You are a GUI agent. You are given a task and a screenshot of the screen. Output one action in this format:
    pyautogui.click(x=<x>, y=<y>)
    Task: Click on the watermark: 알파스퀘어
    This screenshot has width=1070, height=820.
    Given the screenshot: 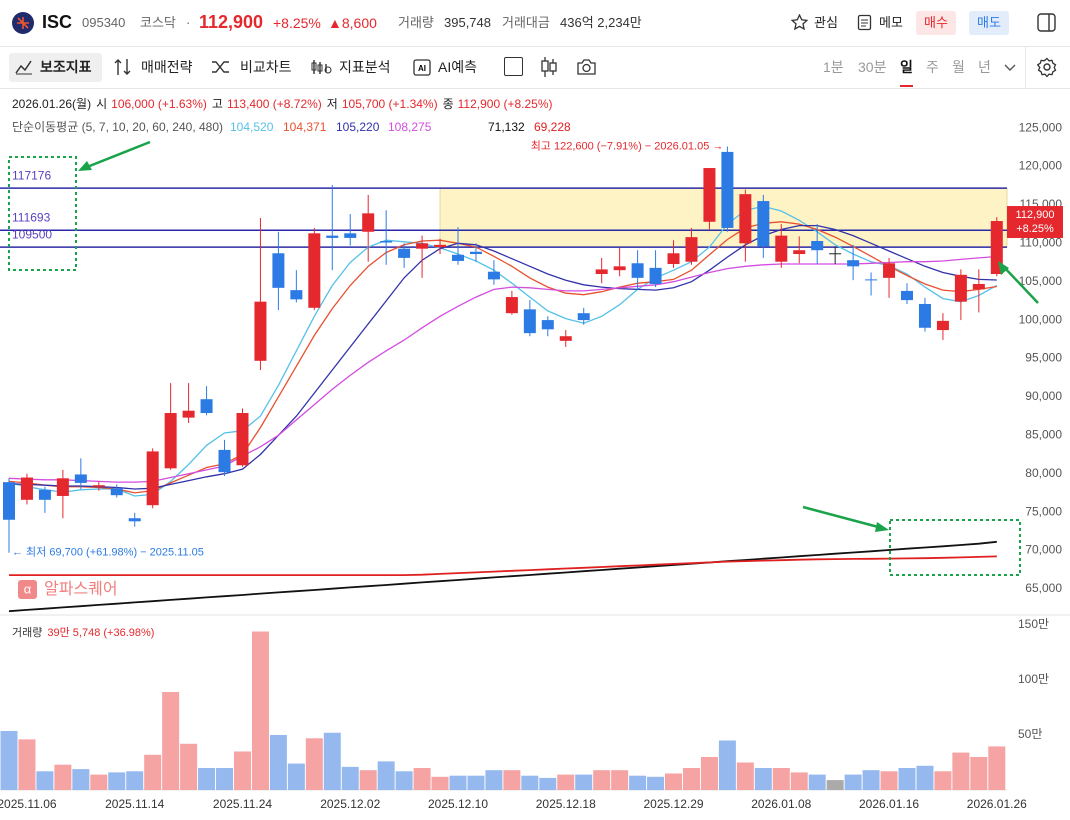 What is the action you would take?
    pyautogui.click(x=81, y=589)
    